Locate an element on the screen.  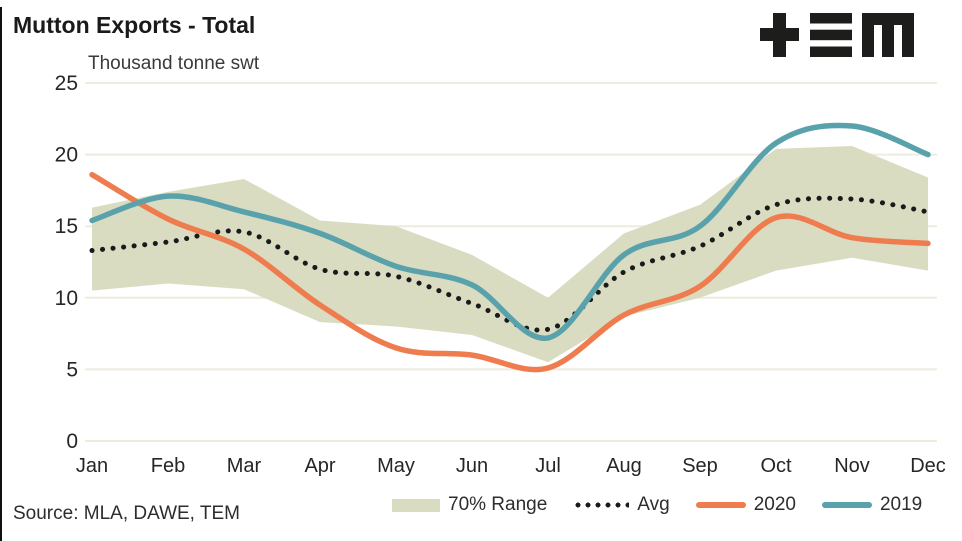
x-axis-tick-label: Sep is located at coordinates (700, 466).